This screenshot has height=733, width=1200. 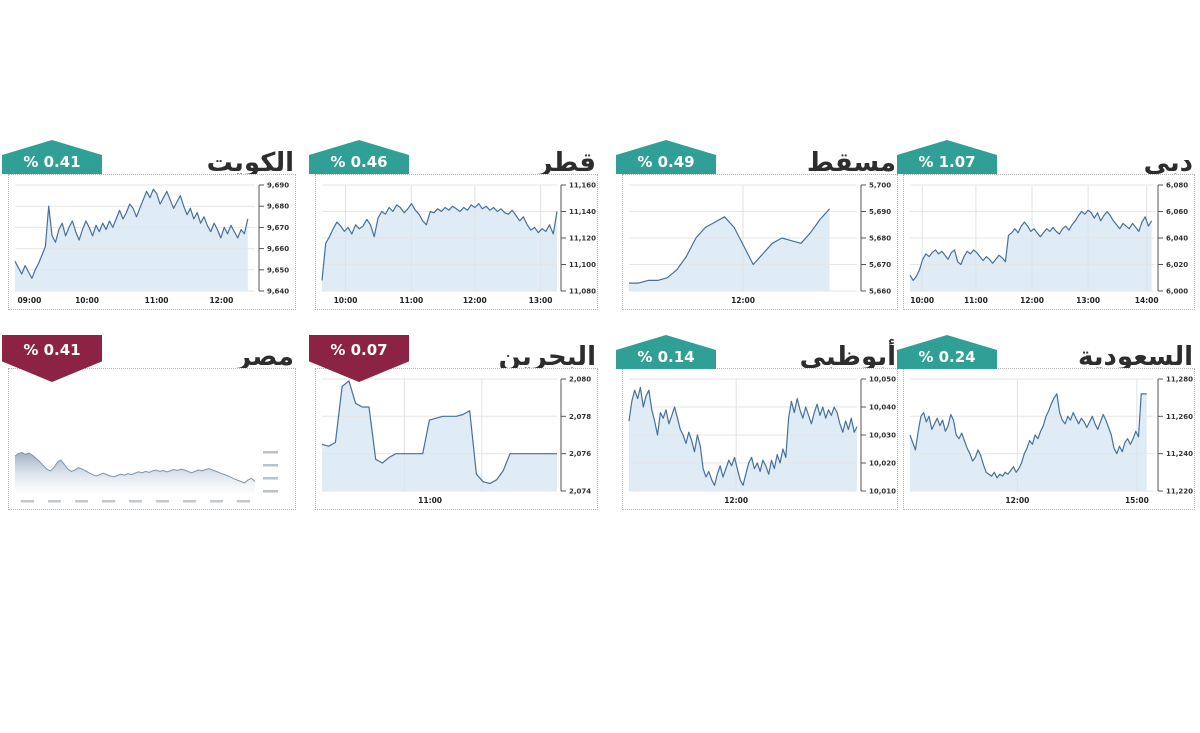 What do you see at coordinates (880, 265) in the screenshot?
I see `y-axis-tick-label: 5,670` at bounding box center [880, 265].